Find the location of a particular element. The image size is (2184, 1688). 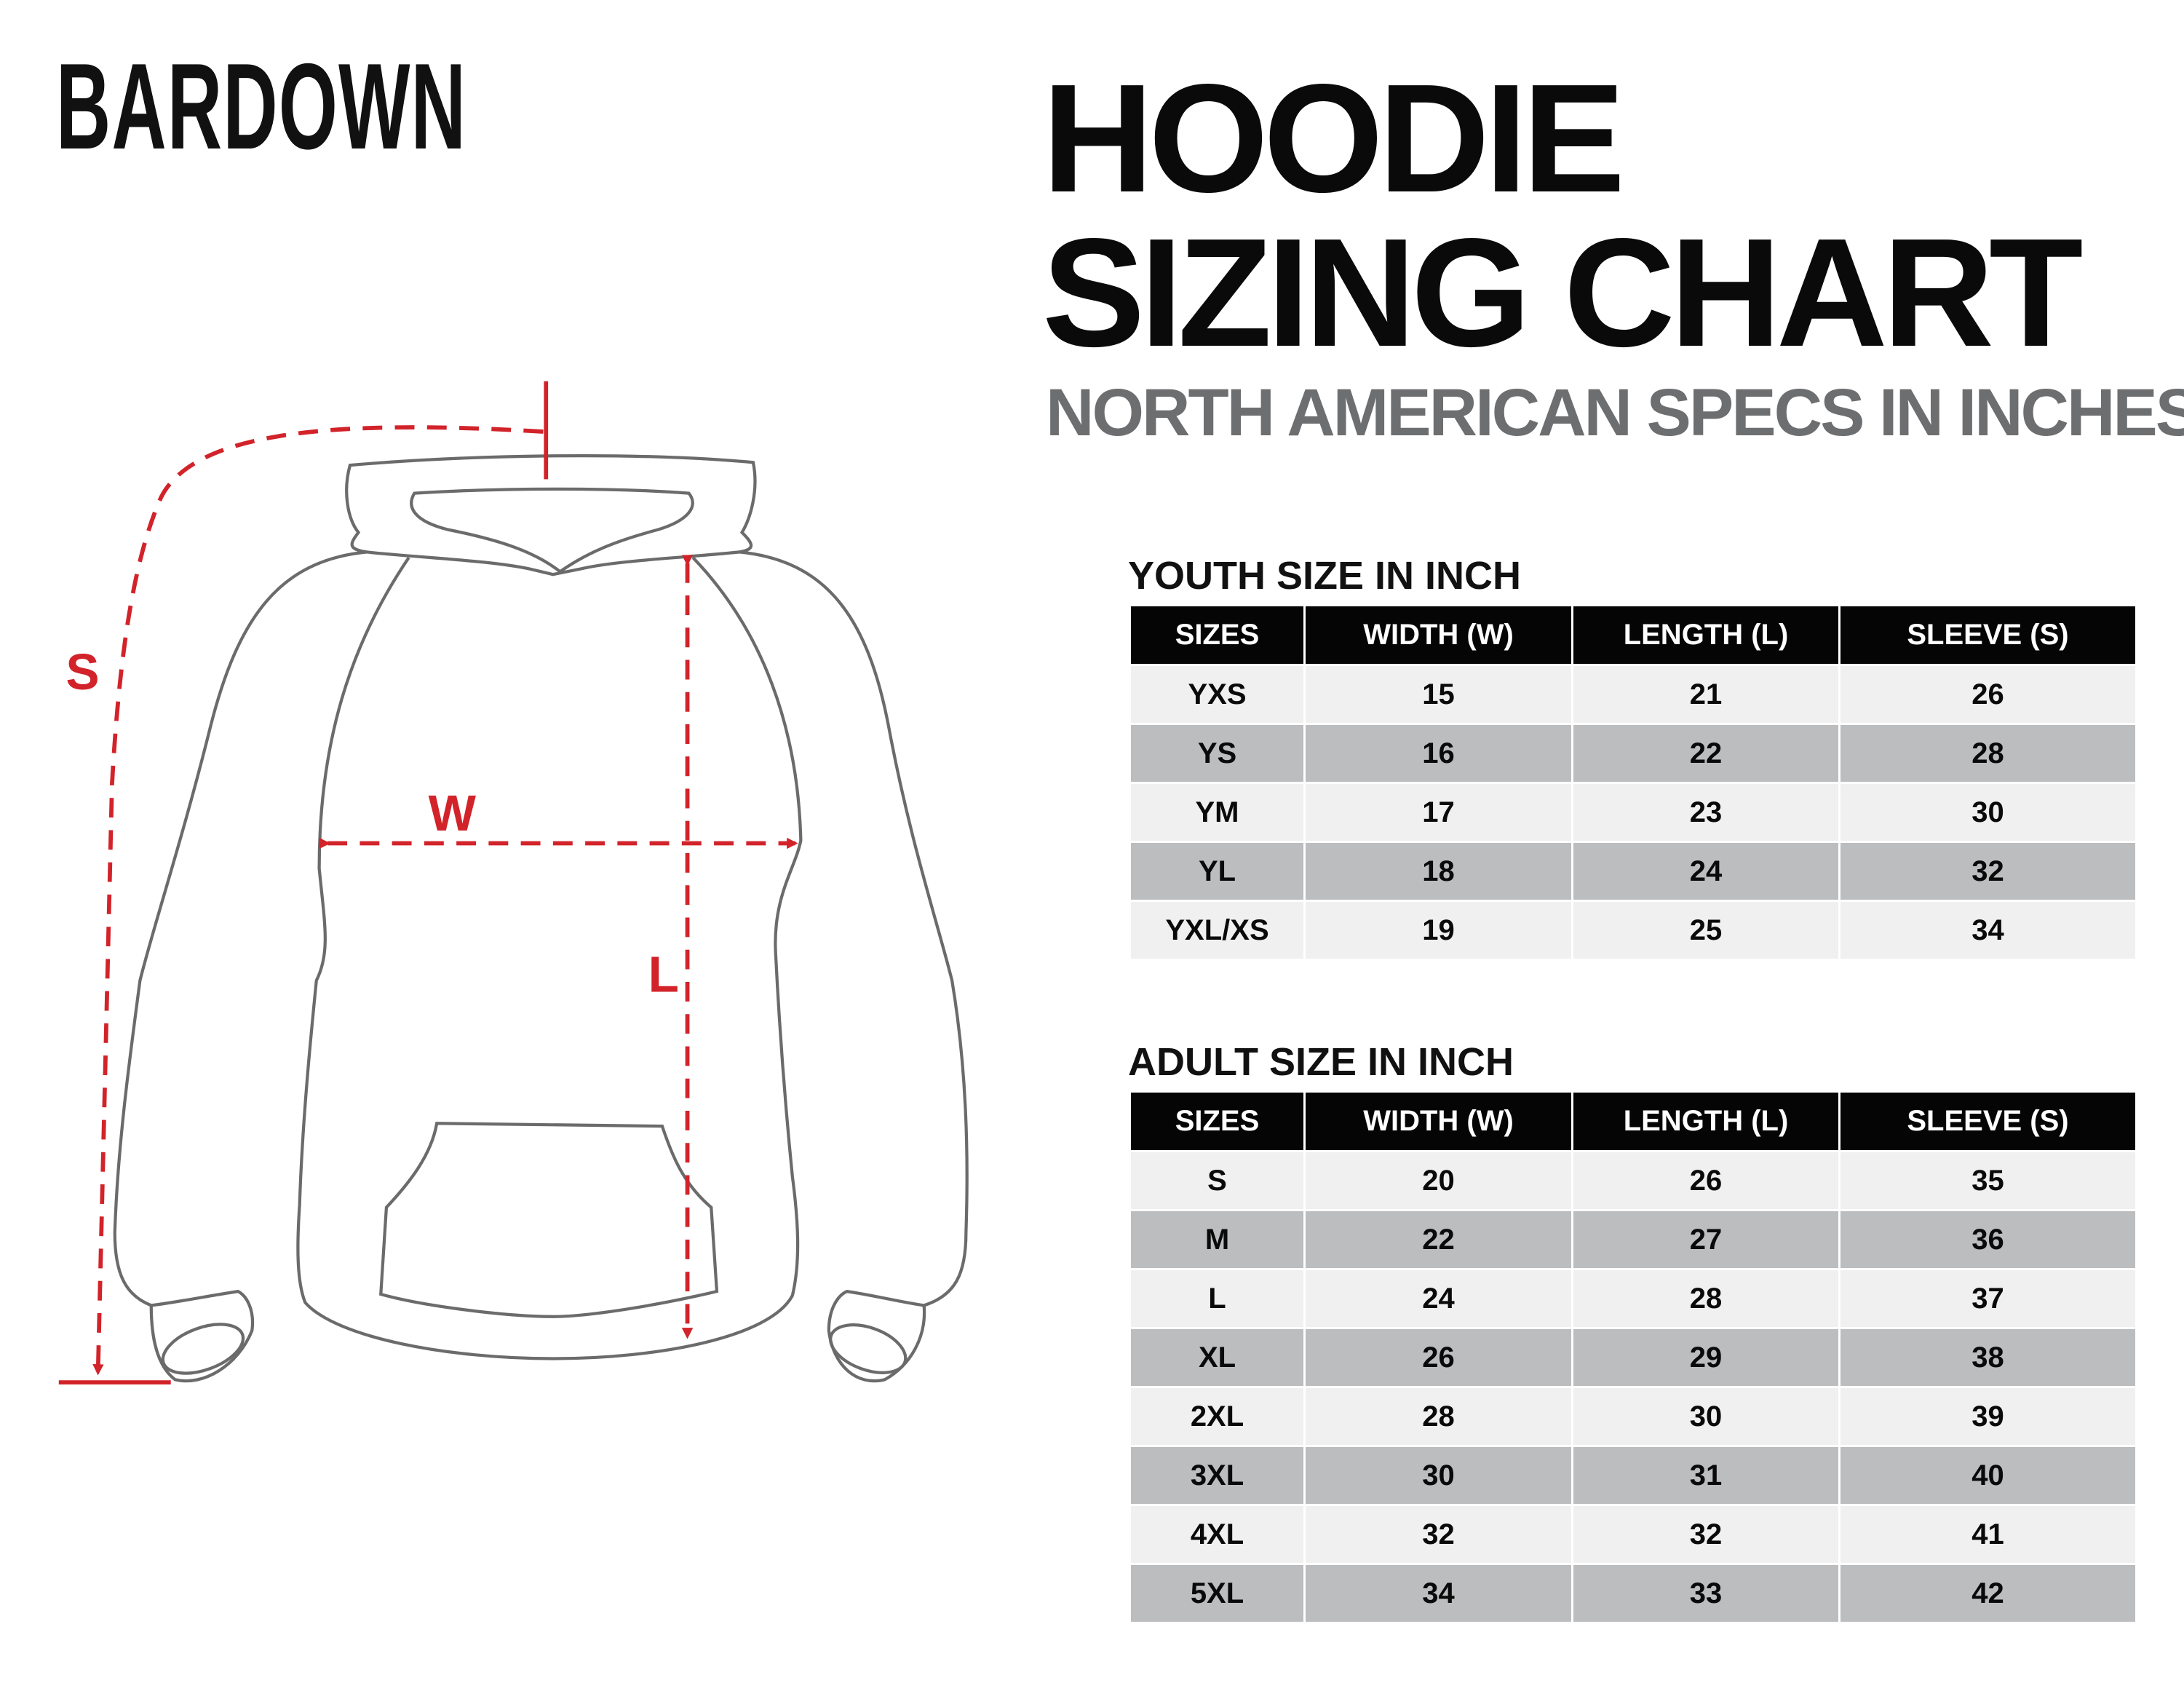

table-row: M 22 27 36 is located at coordinates (1633, 1239).